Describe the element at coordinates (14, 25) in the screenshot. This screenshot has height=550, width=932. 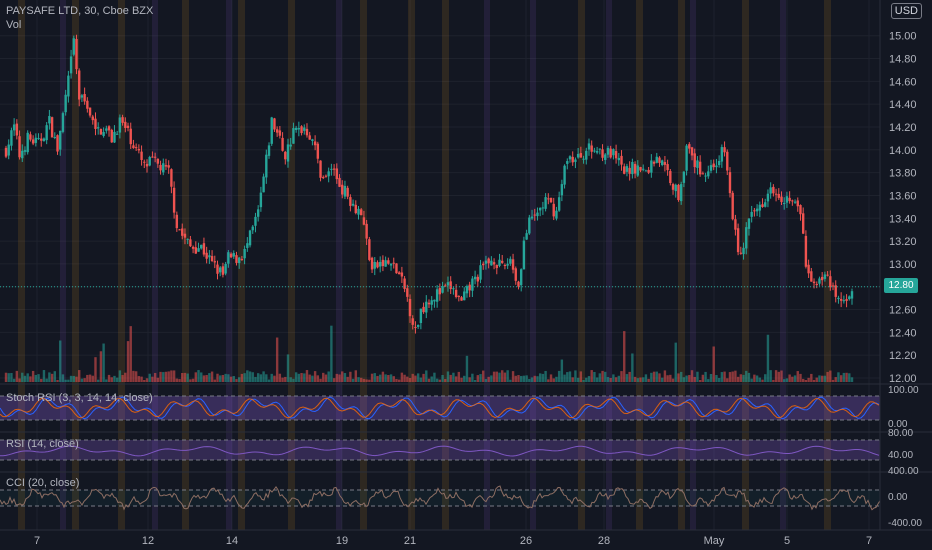
I see `volume-legend: Vol` at that location.